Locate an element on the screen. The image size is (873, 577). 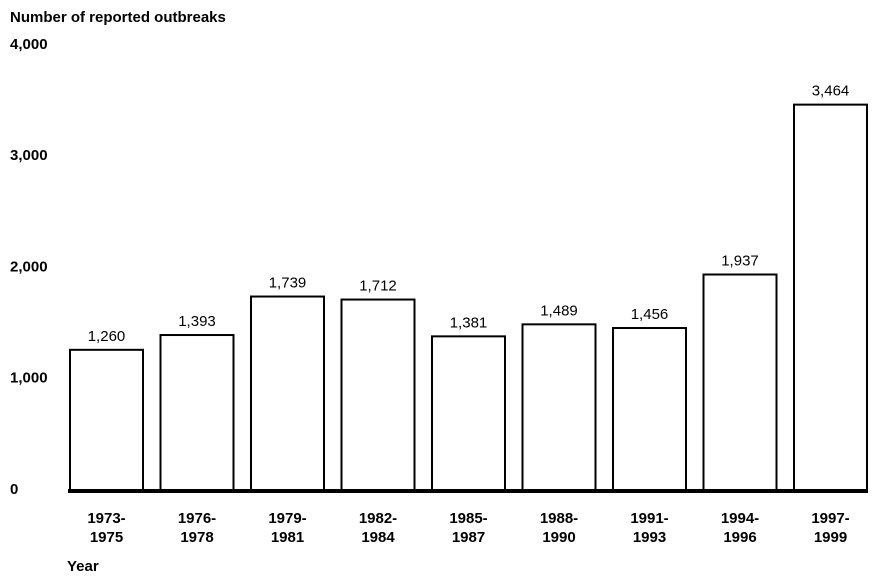
x-axis-label: Year is located at coordinates (83, 566).